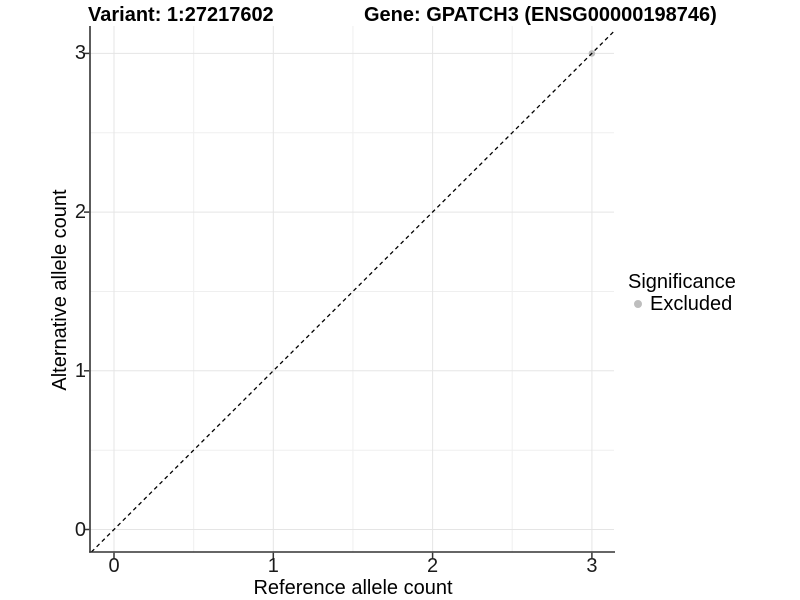 The height and width of the screenshot is (600, 800). What do you see at coordinates (273, 566) in the screenshot?
I see `x-tick-label-1: 1` at bounding box center [273, 566].